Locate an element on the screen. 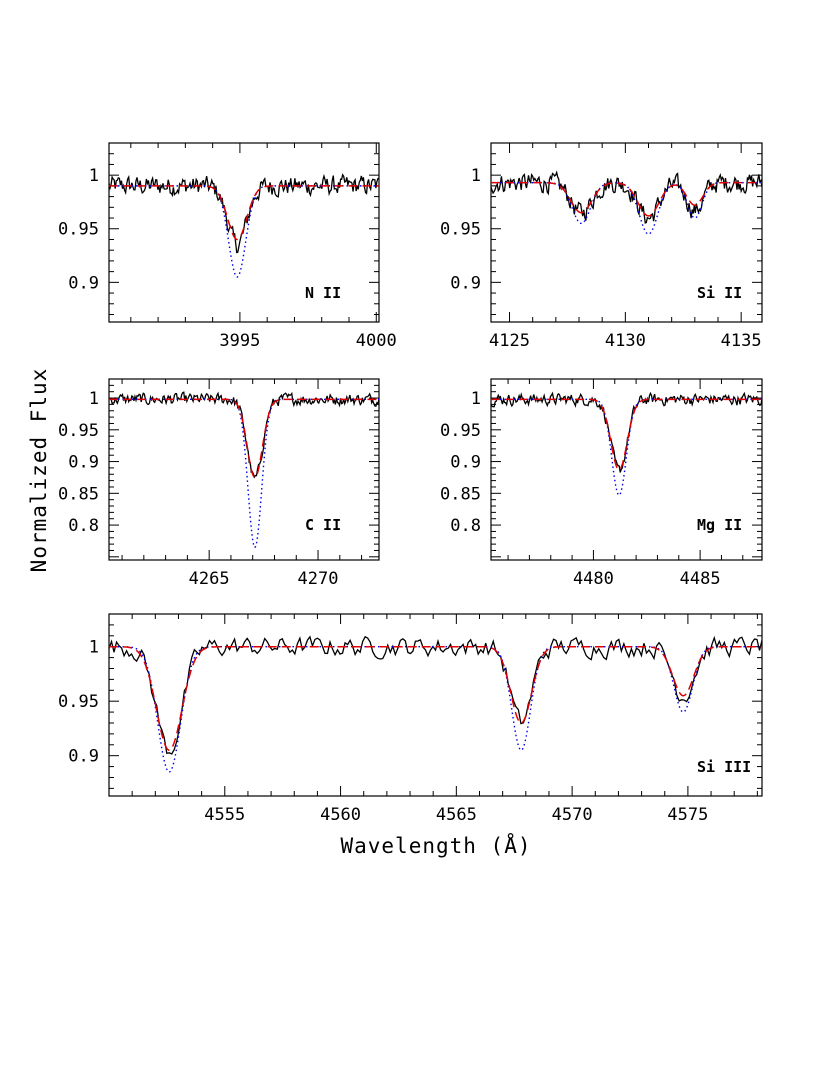 This screenshot has height=1075, width=830. x-tick-label: 4125 is located at coordinates (509, 341).